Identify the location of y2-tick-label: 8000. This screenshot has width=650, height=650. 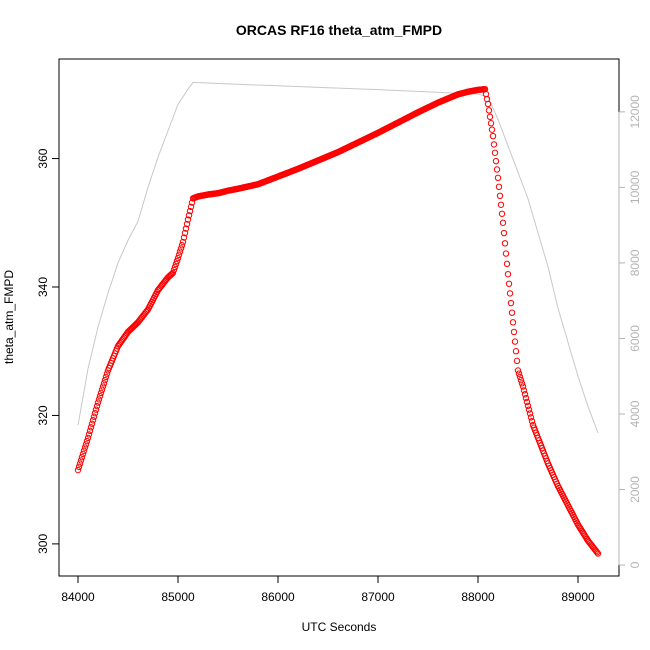
(635, 262).